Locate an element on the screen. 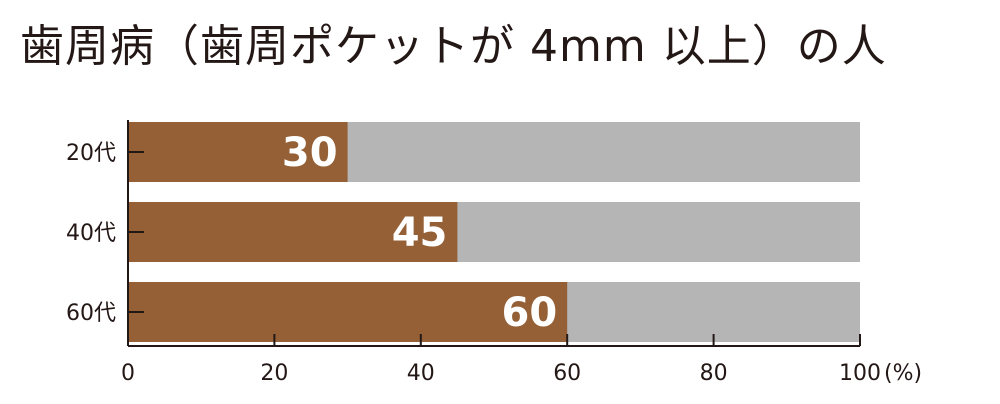 The image size is (1000, 404). bar-value-label: 30 is located at coordinates (310, 153).